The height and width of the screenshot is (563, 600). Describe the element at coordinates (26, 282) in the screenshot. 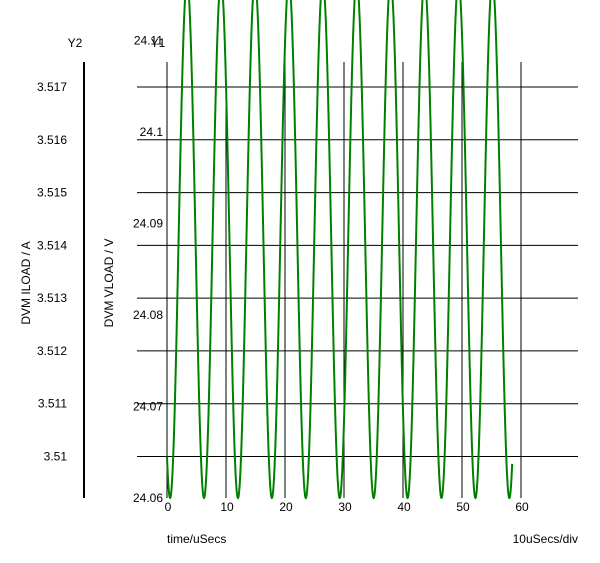

I see `y2-axis-label: DVM ILOAD / A` at that location.